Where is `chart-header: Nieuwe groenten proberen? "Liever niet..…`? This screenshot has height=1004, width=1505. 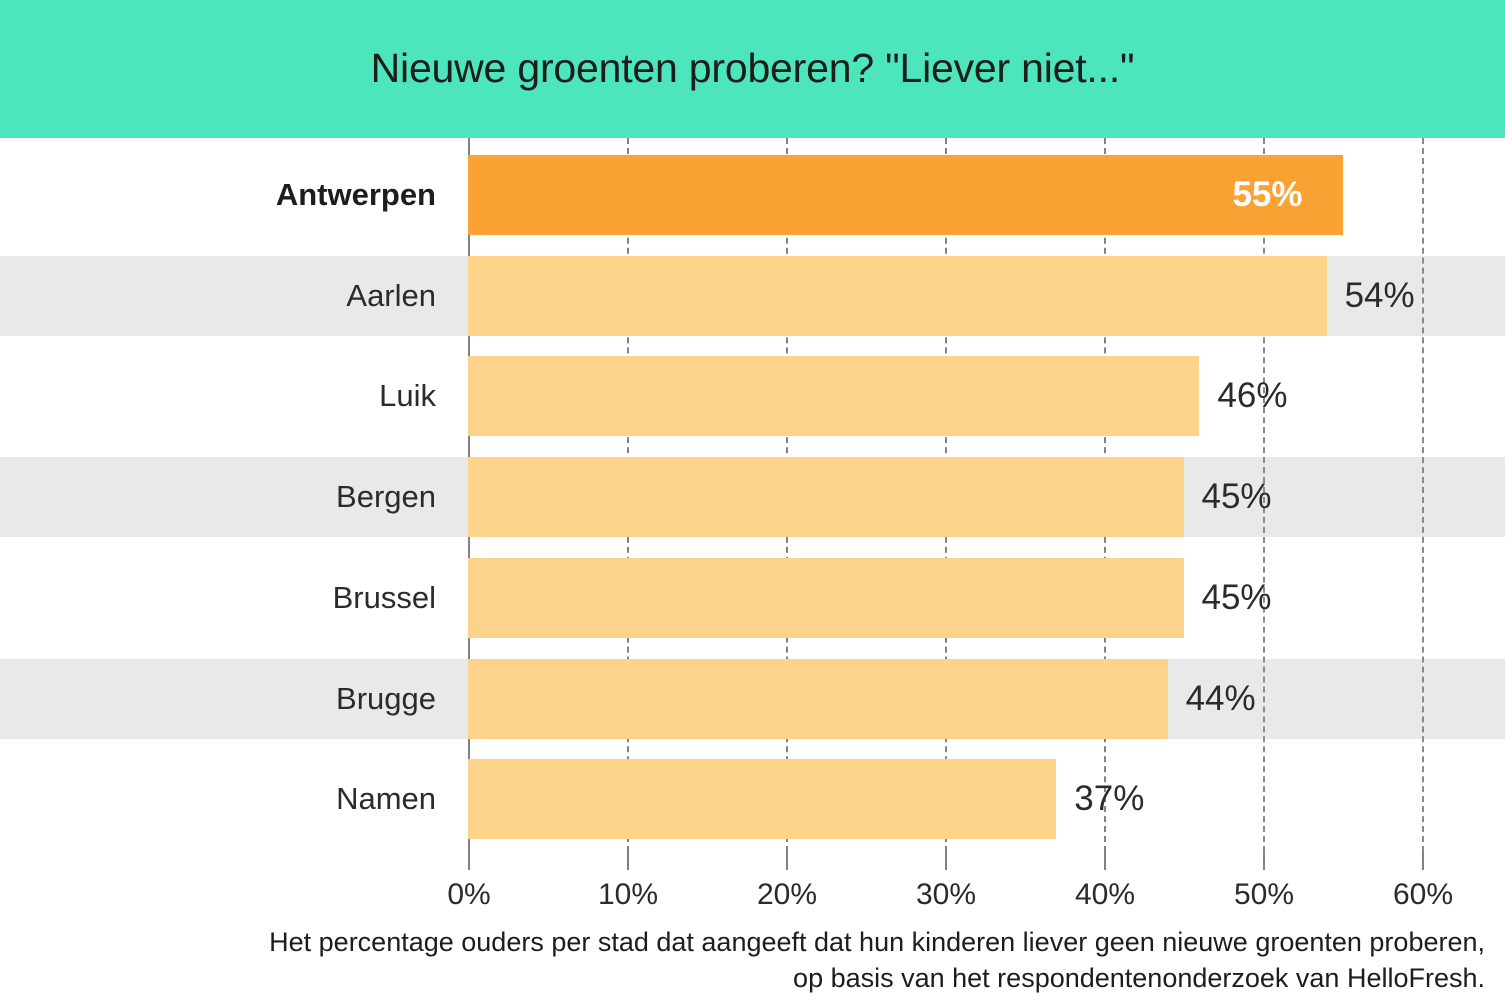 chart-header: Nieuwe groenten proberen? "Liever niet..… is located at coordinates (752, 69).